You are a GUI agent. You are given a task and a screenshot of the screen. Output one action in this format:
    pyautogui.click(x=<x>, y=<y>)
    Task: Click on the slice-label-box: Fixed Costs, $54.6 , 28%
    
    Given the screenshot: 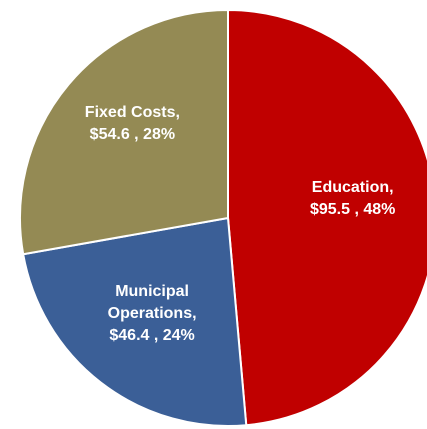 What is the action you would take?
    pyautogui.click(x=132, y=124)
    